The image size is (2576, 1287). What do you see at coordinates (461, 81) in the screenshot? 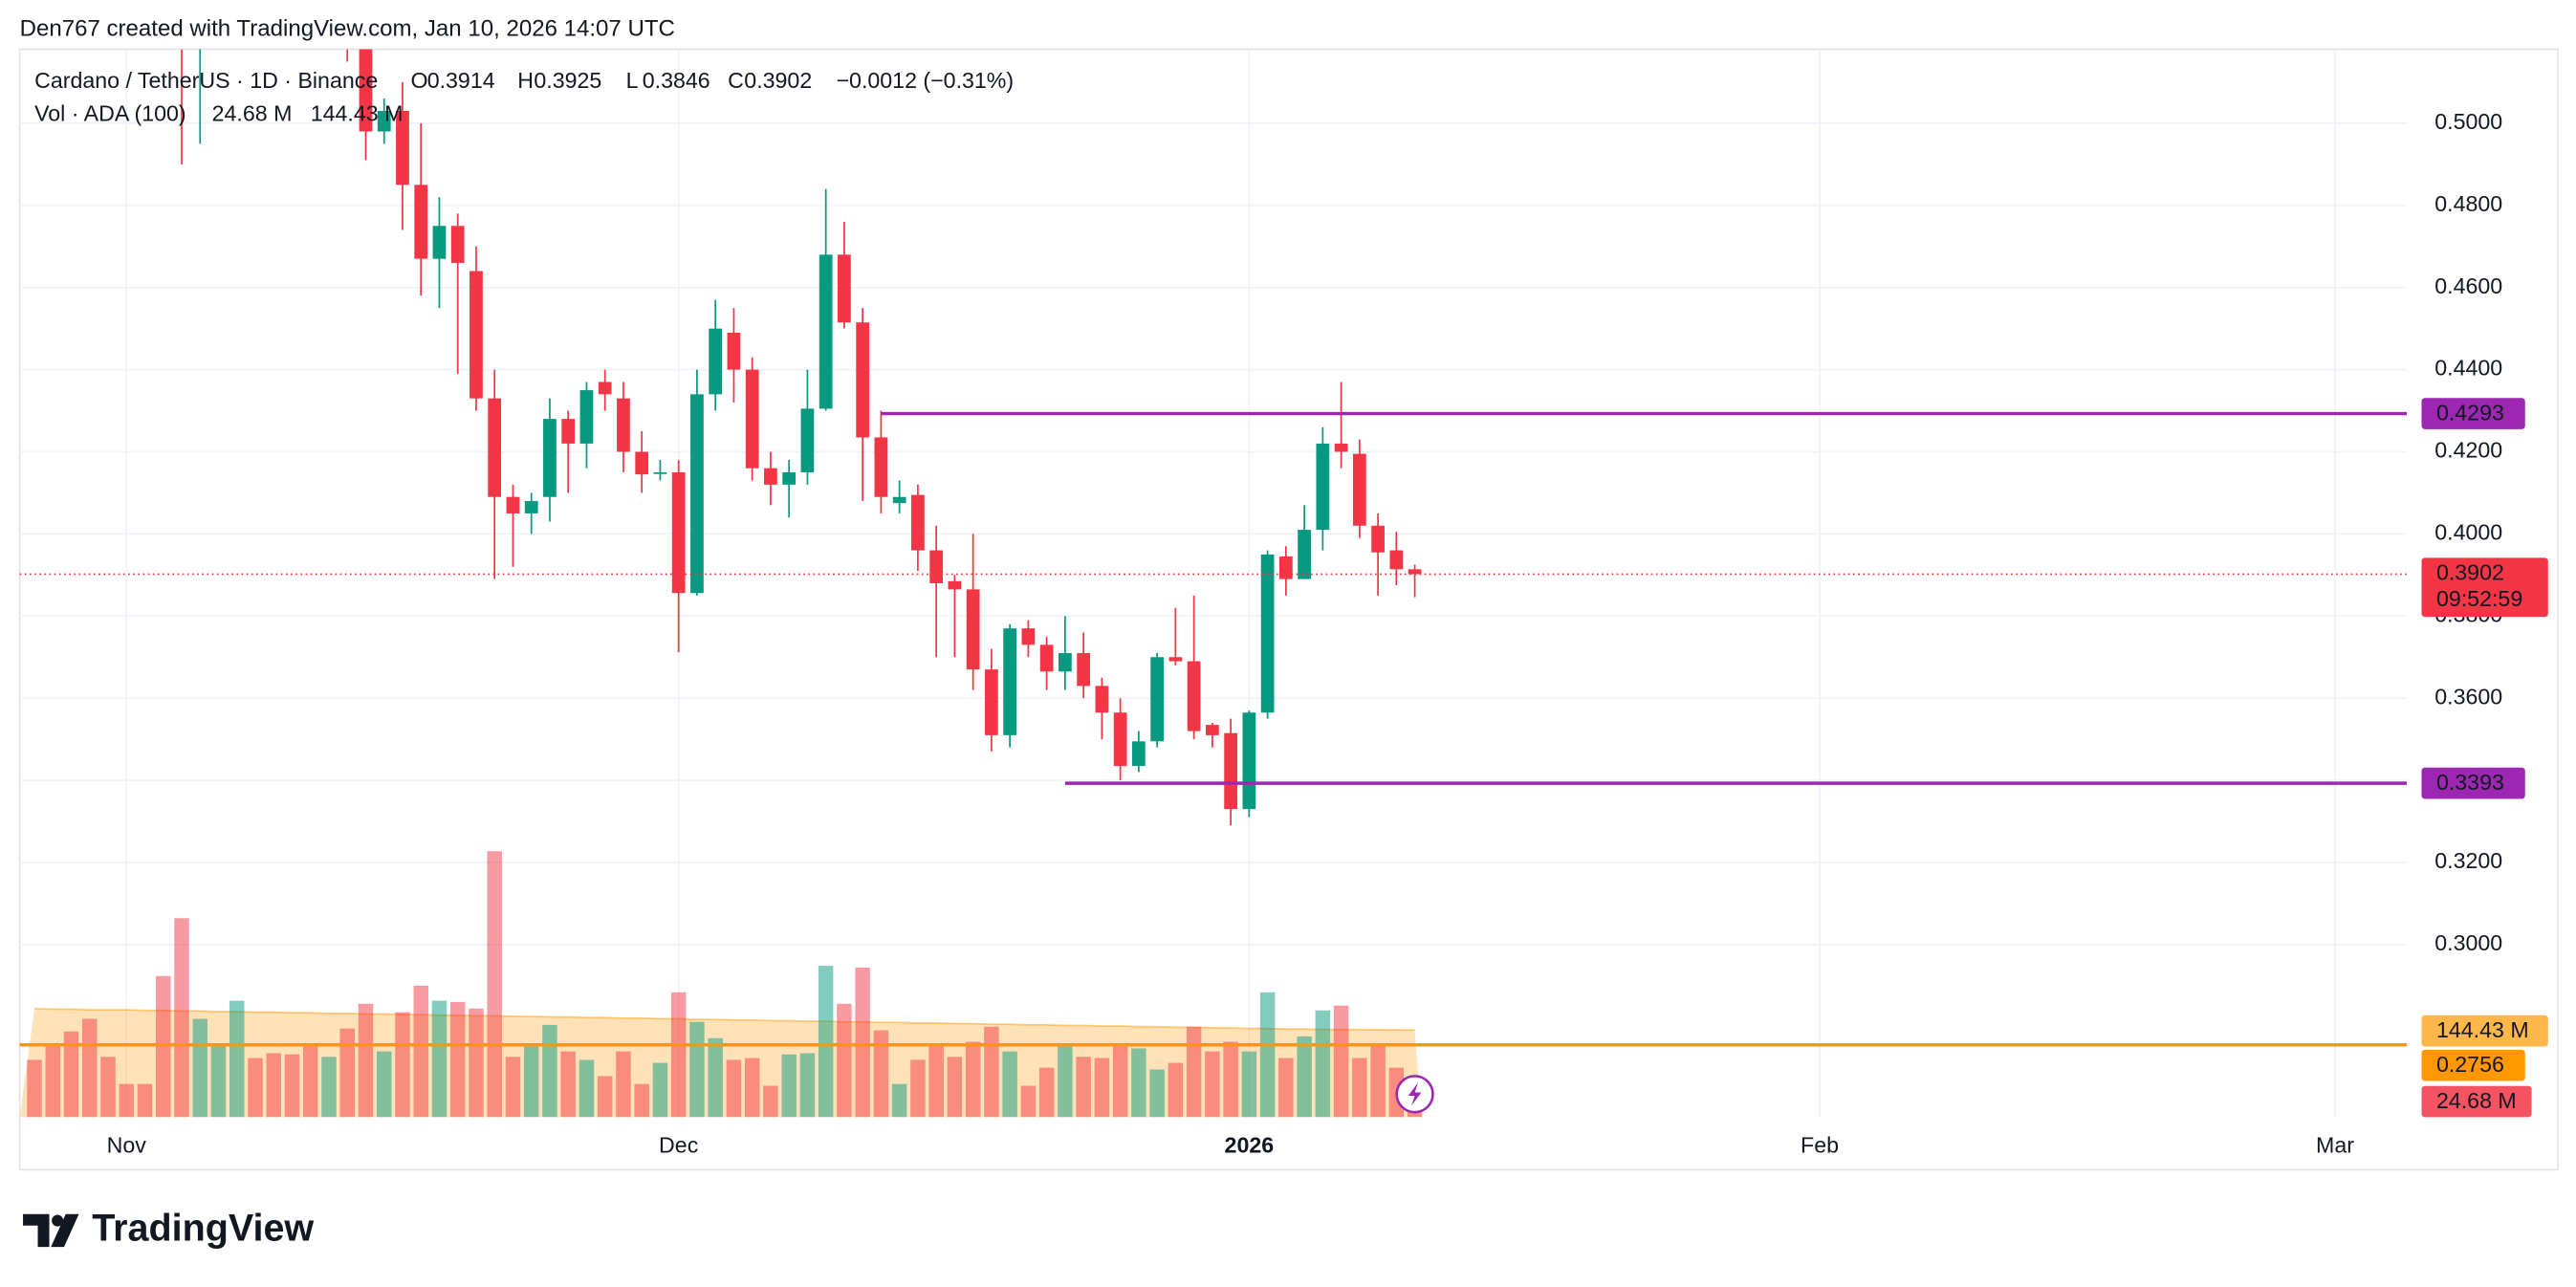
I see `legend-value: 0.3914` at bounding box center [461, 81].